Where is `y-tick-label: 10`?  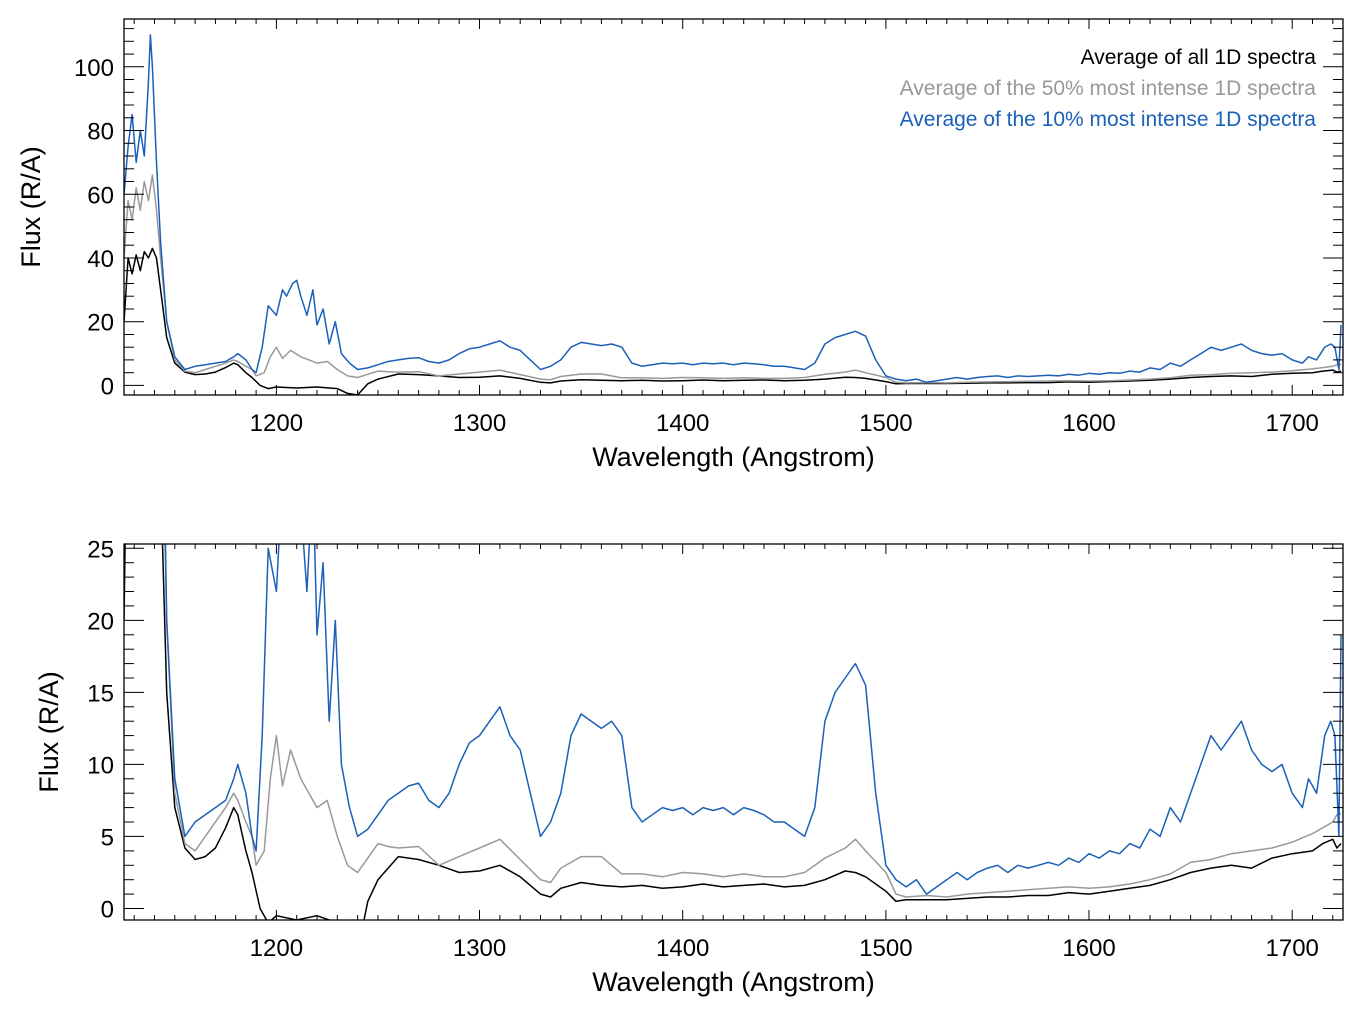 y-tick-label: 10 is located at coordinates (100, 765).